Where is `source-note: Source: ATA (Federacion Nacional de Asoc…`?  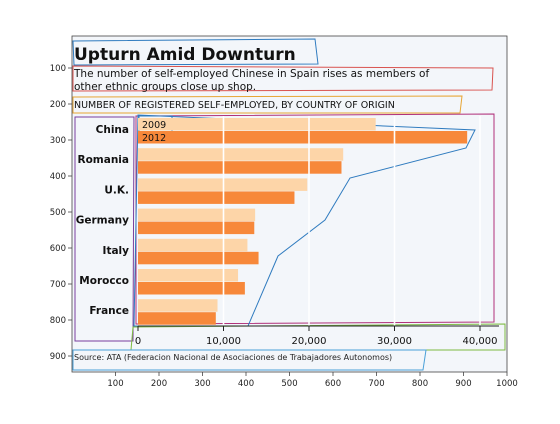 source-note: Source: ATA (Federacion Nacional de Asoc… is located at coordinates (233, 357).